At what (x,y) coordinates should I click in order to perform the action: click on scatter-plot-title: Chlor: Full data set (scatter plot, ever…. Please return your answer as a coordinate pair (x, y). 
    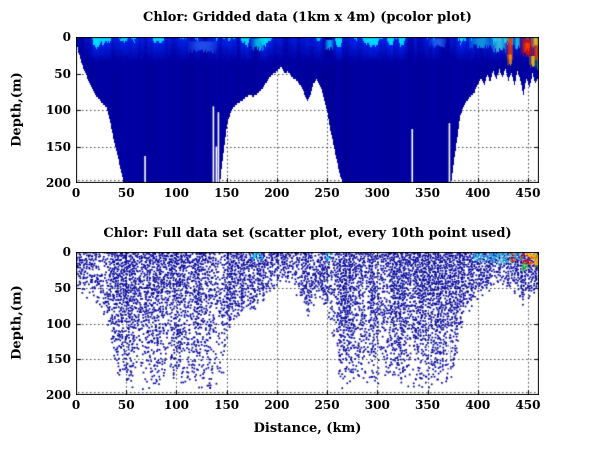
    Looking at the image, I should click on (307, 233).